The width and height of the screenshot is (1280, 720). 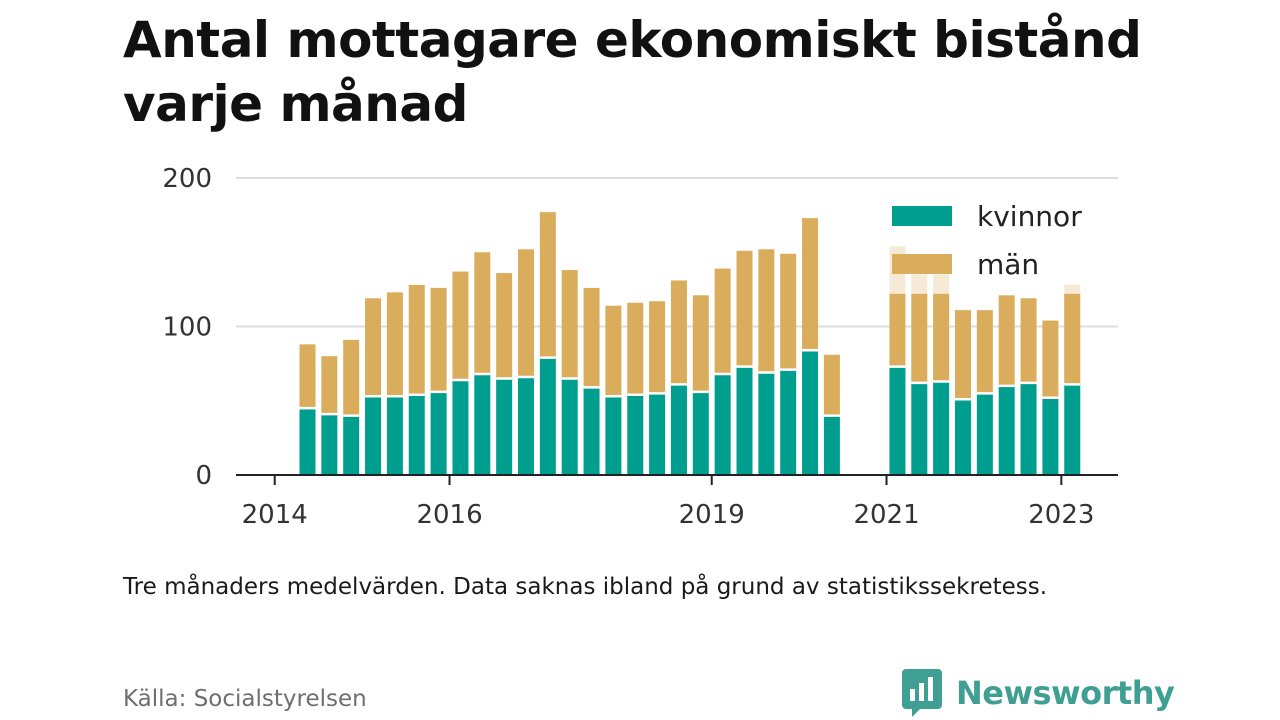 I want to click on x-axis-ticks: 2014 2016 2019 2021 2023, so click(x=668, y=502).